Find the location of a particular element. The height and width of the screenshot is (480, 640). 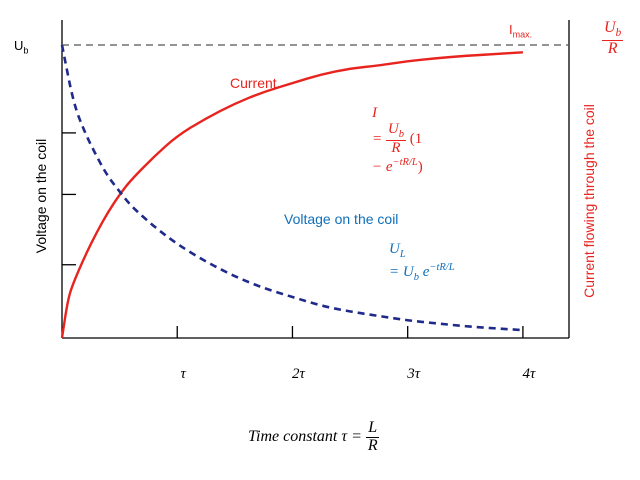

left-axis-label: Voltage on the coil is located at coordinates (41, 196).